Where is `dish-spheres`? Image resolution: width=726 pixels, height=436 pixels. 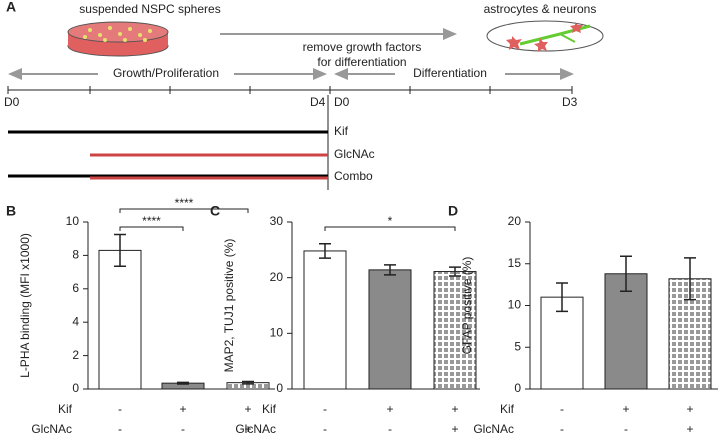
dish-spheres is located at coordinates (118, 39).